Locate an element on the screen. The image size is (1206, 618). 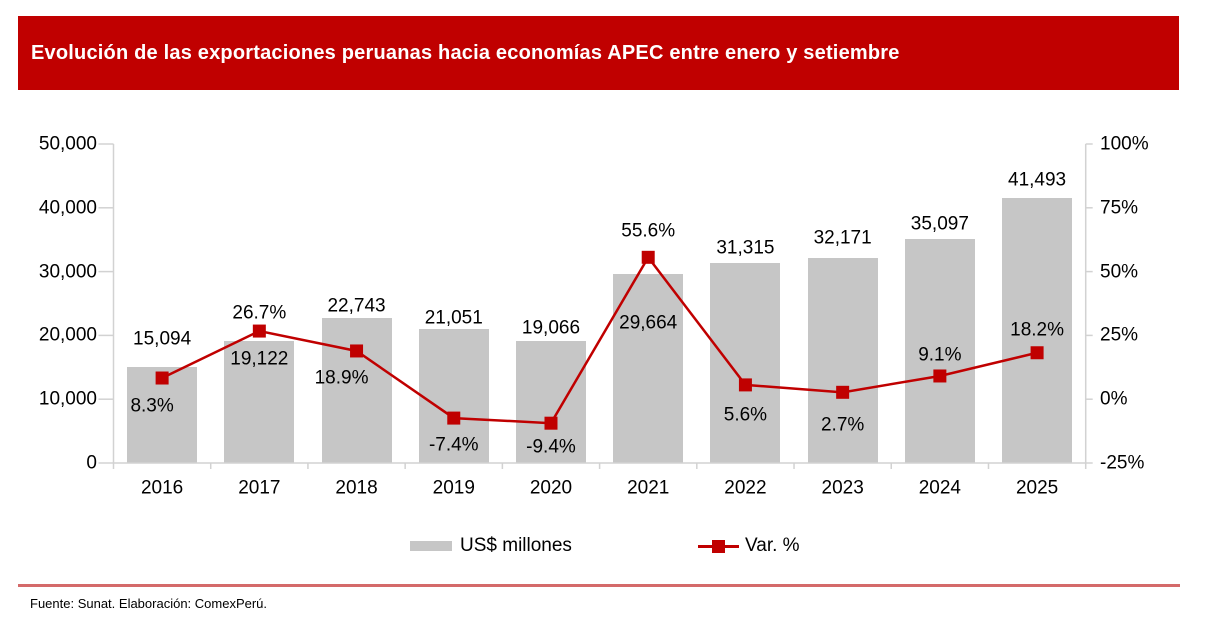
y-axis-right-label-100%: 100% is located at coordinates (1124, 144).